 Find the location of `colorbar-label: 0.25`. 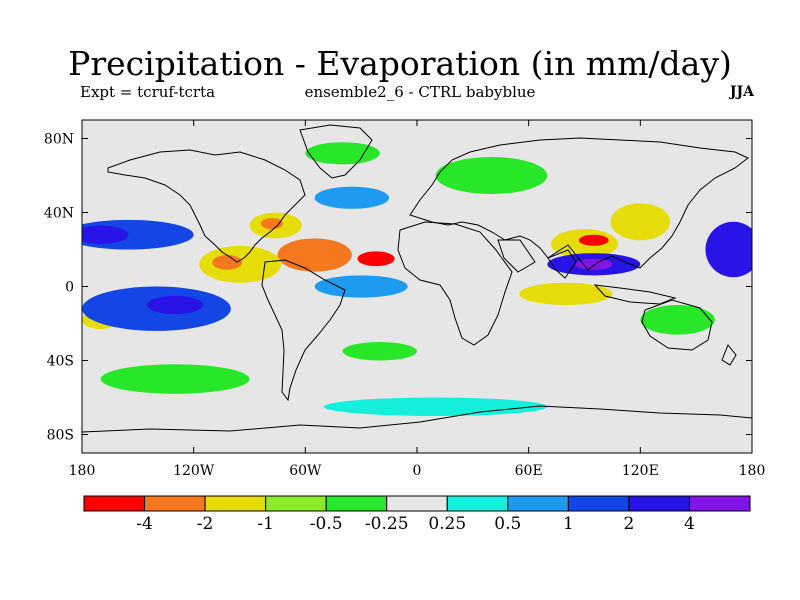

colorbar-label: 0.25 is located at coordinates (447, 524).